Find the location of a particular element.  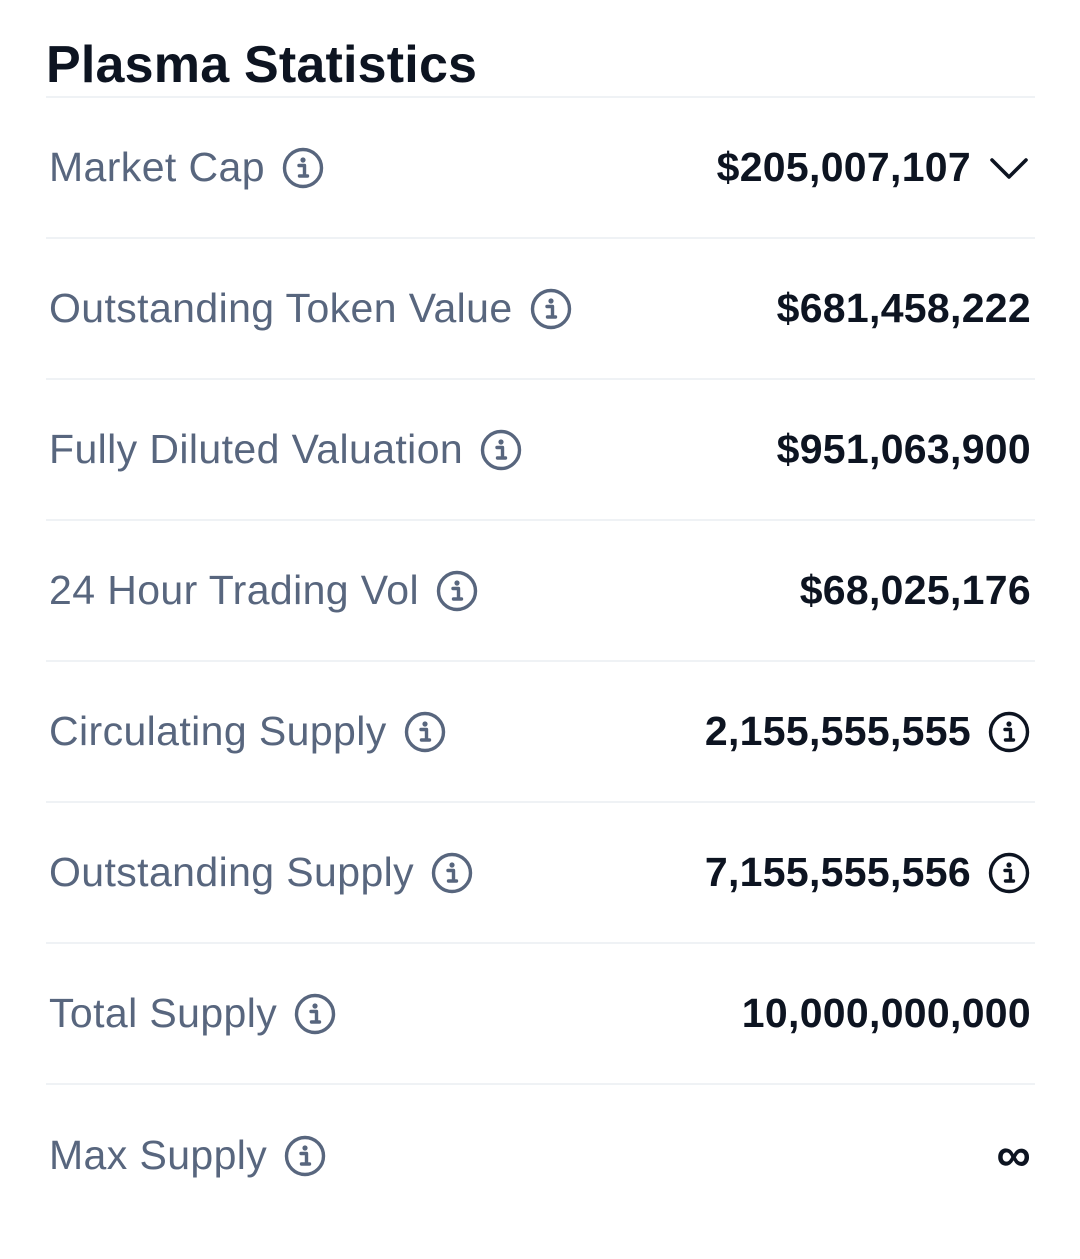

stat-value: ∞ is located at coordinates (1013, 1155).